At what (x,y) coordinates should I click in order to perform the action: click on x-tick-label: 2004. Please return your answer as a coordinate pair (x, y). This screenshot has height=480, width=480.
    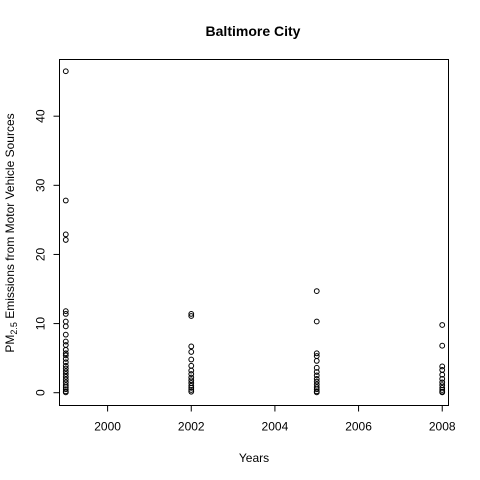
    Looking at the image, I should click on (275, 427).